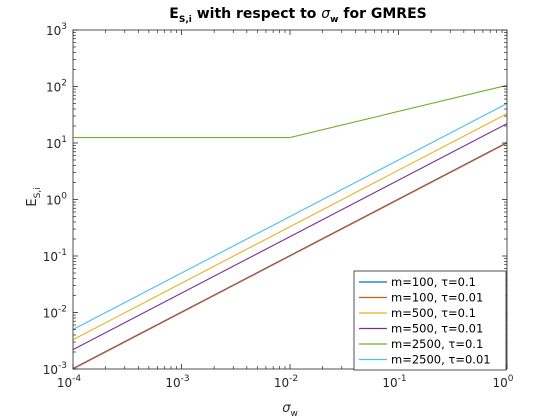 This screenshot has height=420, width=560. What do you see at coordinates (55, 256) in the screenshot?
I see `y-tick-label: 10⁻¹` at bounding box center [55, 256].